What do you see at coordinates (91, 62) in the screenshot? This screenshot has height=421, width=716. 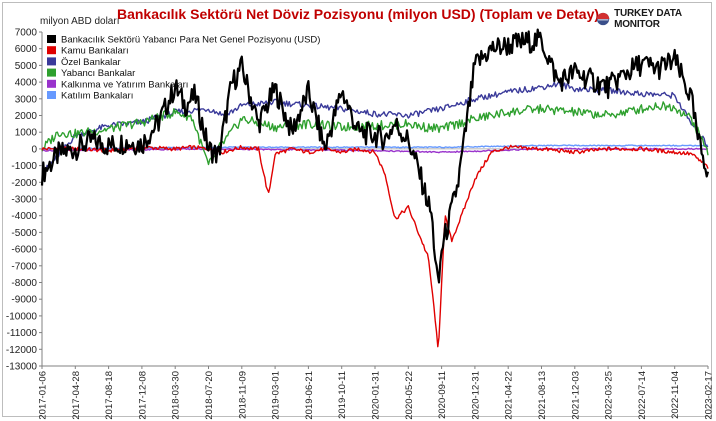 I see `legend-label: Özel Bankalar` at bounding box center [91, 62].